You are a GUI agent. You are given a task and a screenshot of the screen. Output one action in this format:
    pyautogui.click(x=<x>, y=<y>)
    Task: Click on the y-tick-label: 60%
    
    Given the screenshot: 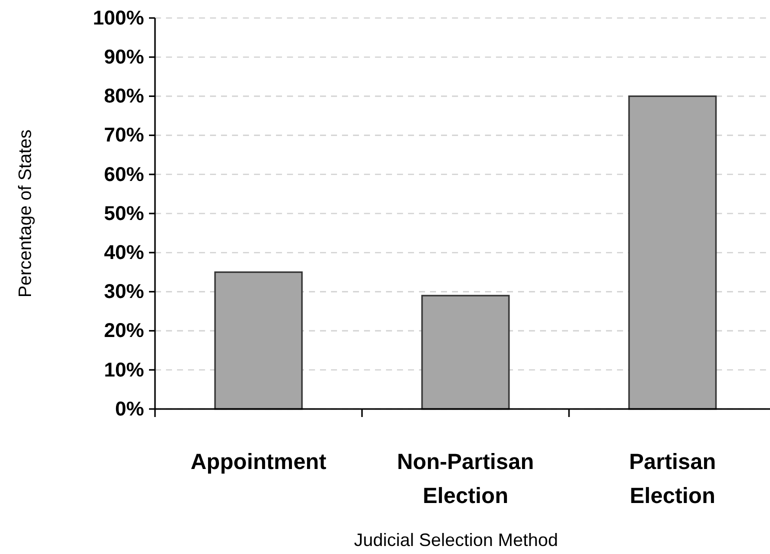 What is the action you would take?
    pyautogui.click(x=124, y=175)
    